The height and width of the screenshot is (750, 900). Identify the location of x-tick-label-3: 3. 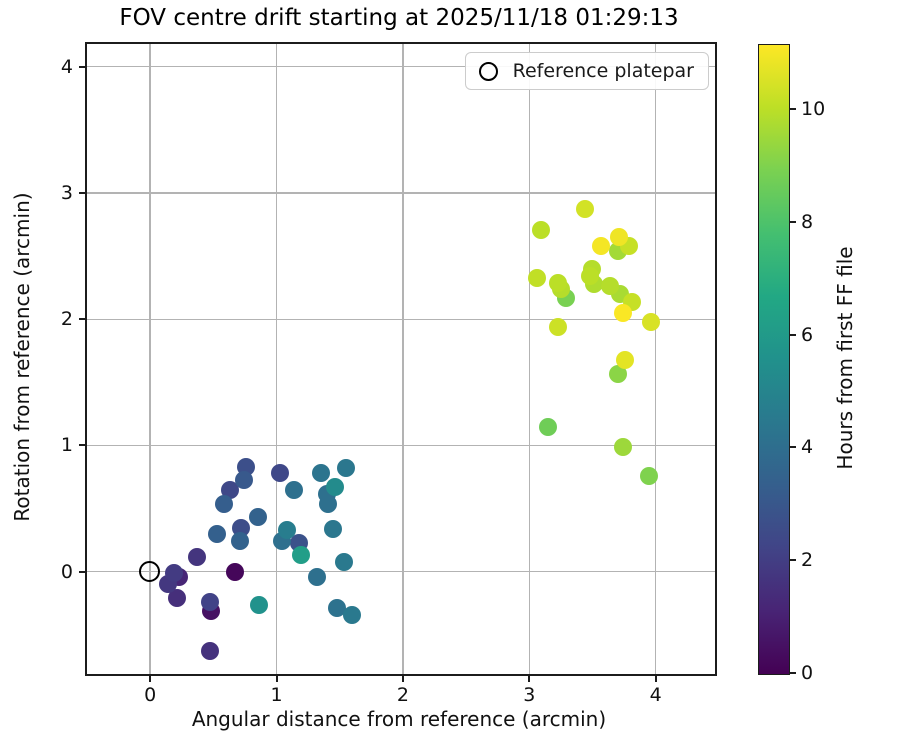
(529, 695).